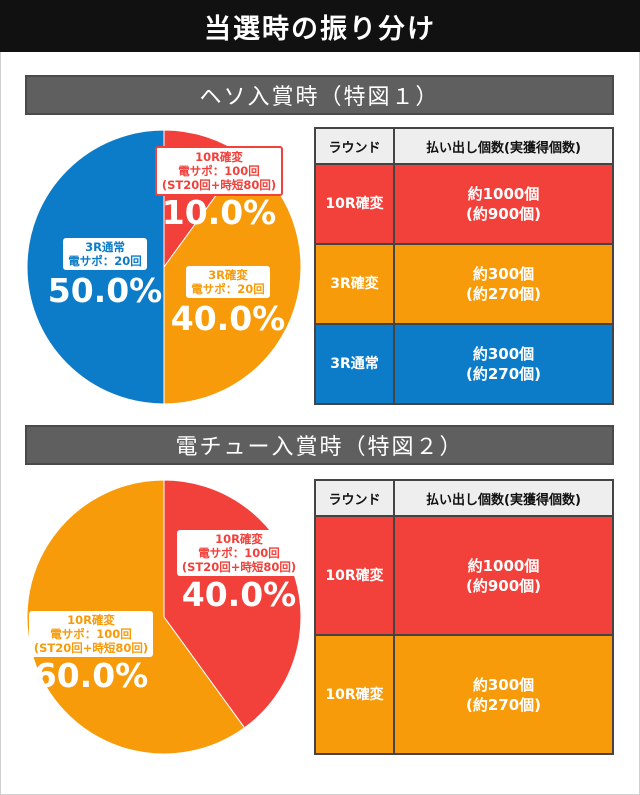  I want to click on pie2-label-10r-kakuhen-a: 10R確変 電サポ：100回 (ST20回+時短80回) 40.0%, so click(239, 572).